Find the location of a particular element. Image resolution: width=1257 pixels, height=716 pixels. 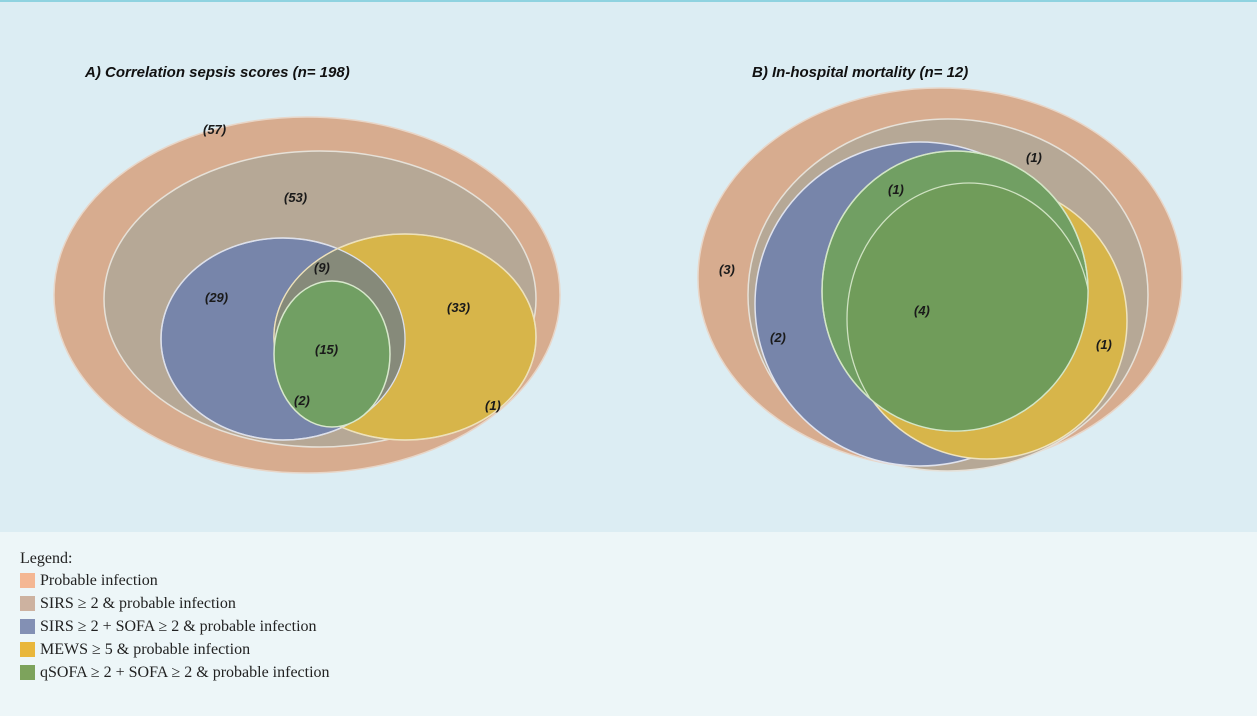

count-a-sirs-sofa-mews: (9) is located at coordinates (322, 267).